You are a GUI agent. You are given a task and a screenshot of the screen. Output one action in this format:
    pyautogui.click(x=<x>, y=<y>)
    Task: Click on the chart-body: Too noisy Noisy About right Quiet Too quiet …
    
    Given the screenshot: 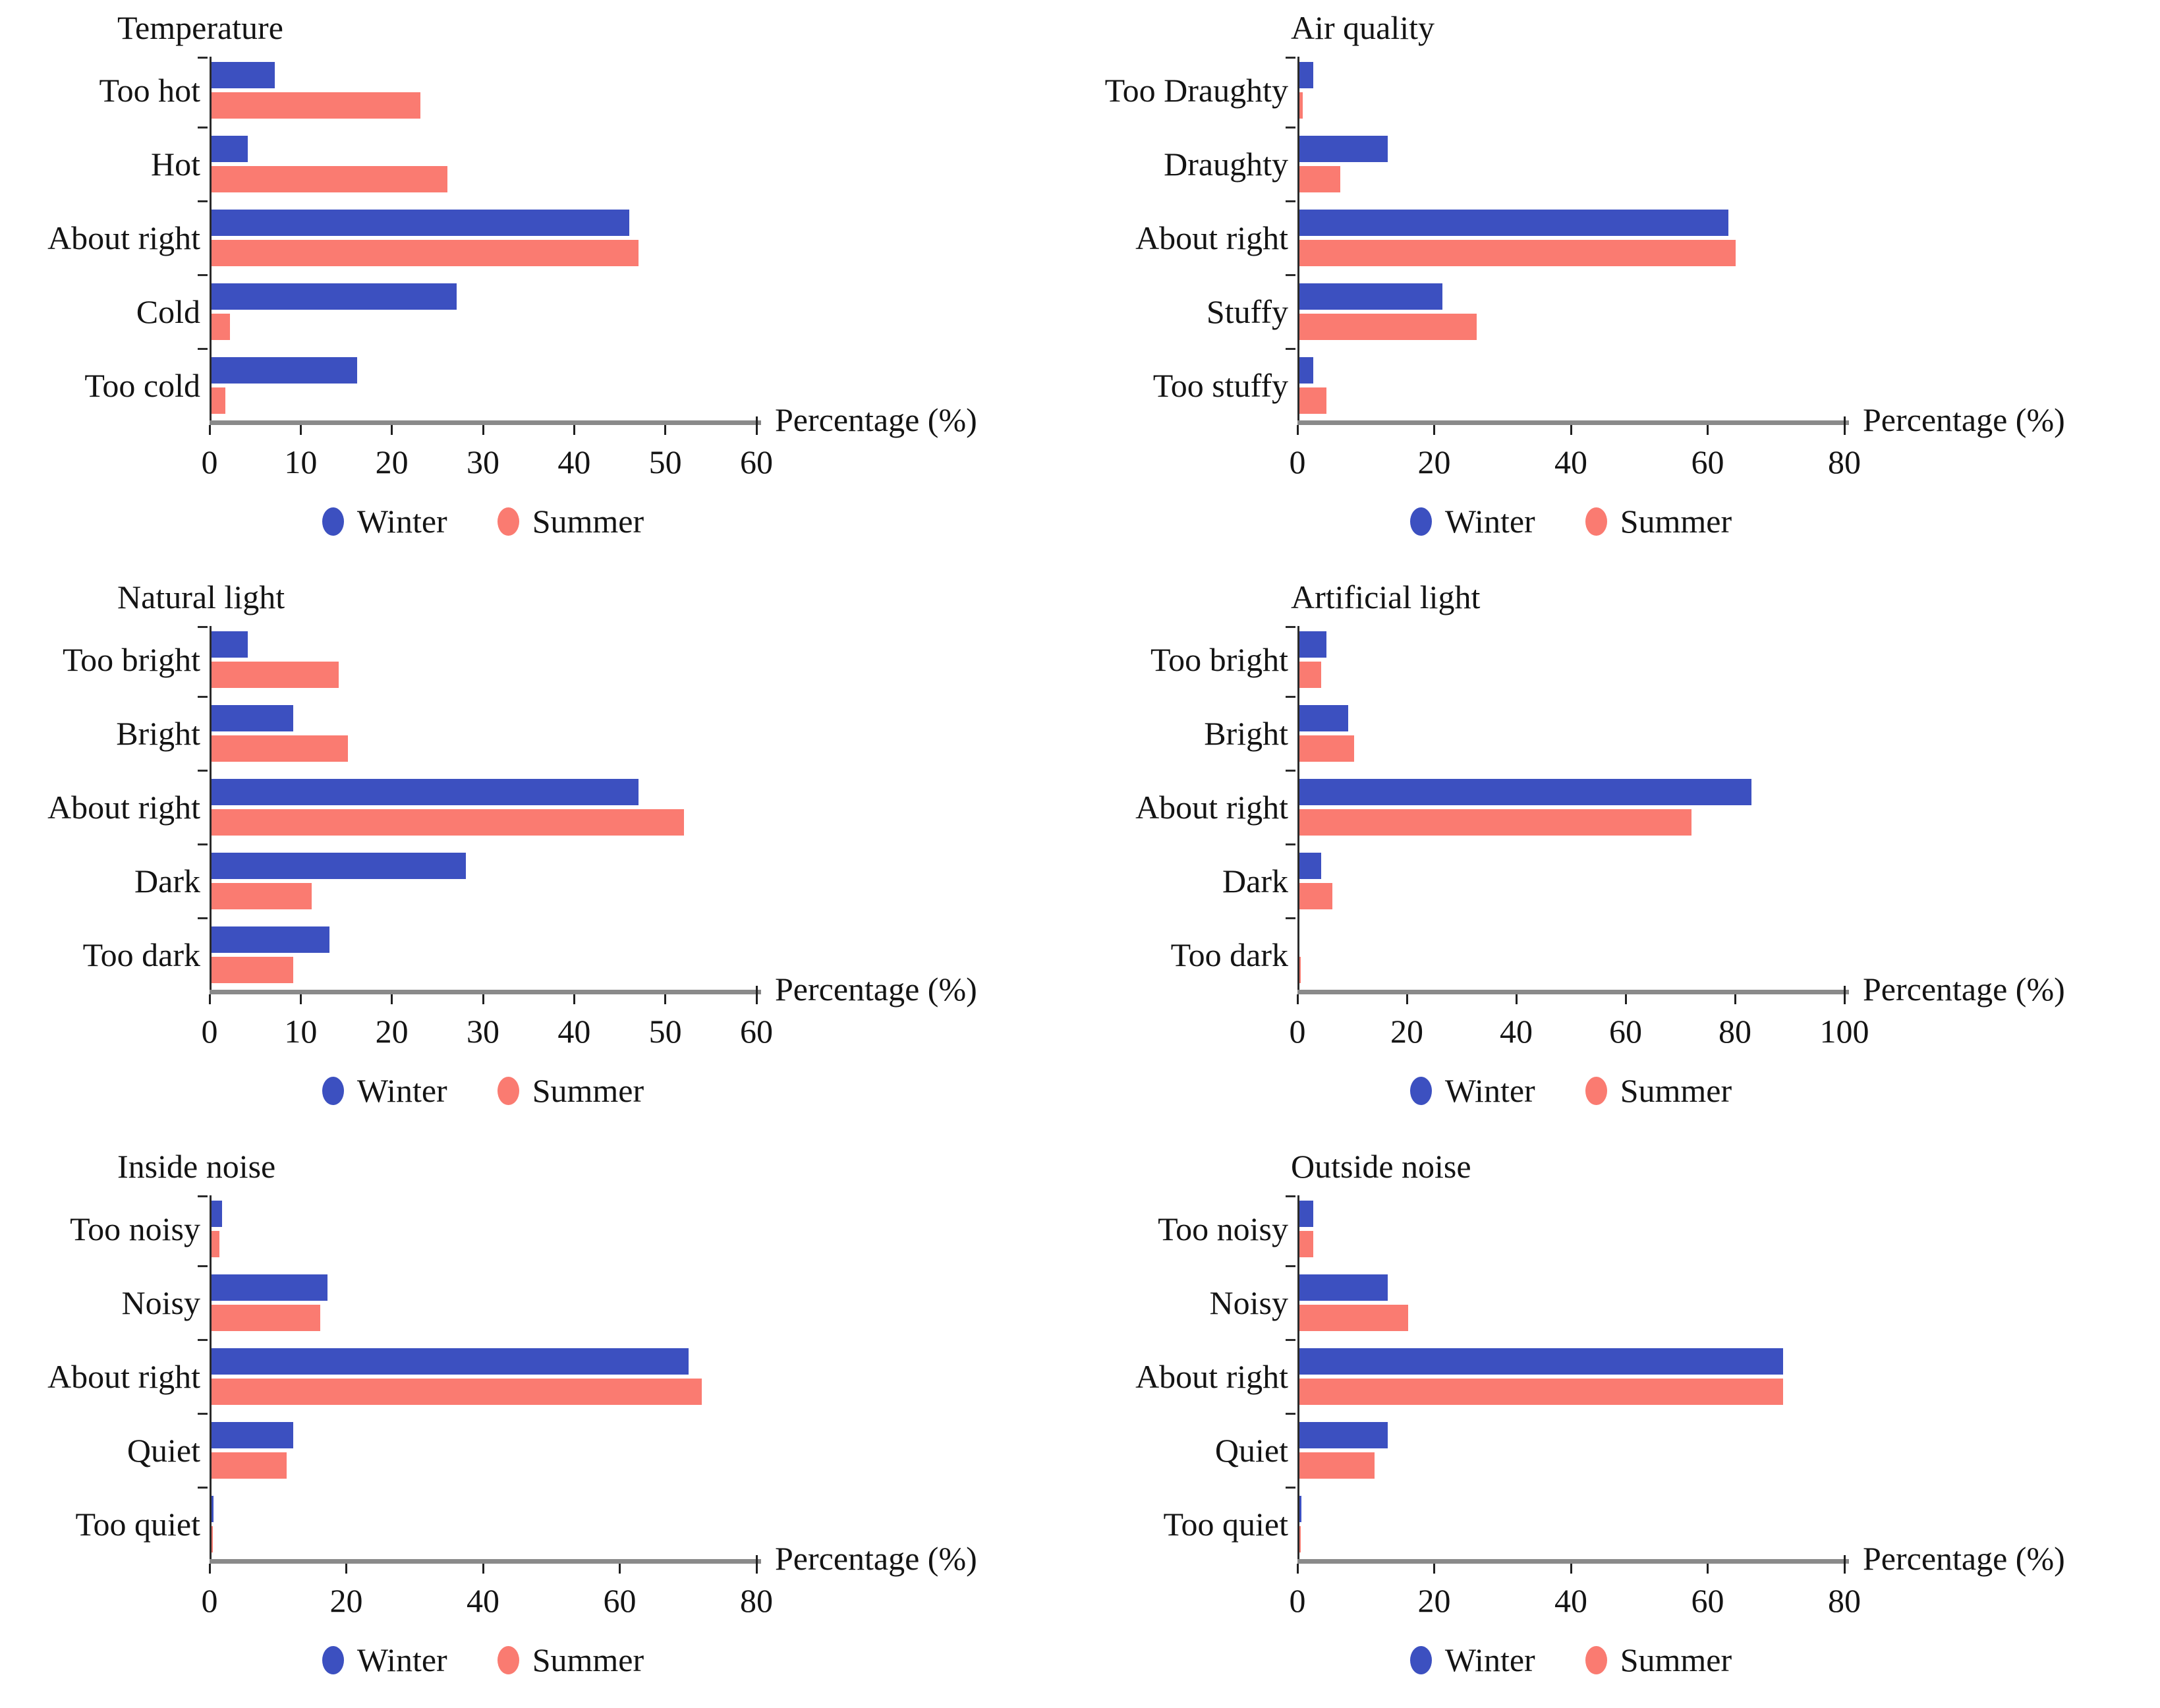 What is the action you would take?
    pyautogui.click(x=1627, y=1410)
    